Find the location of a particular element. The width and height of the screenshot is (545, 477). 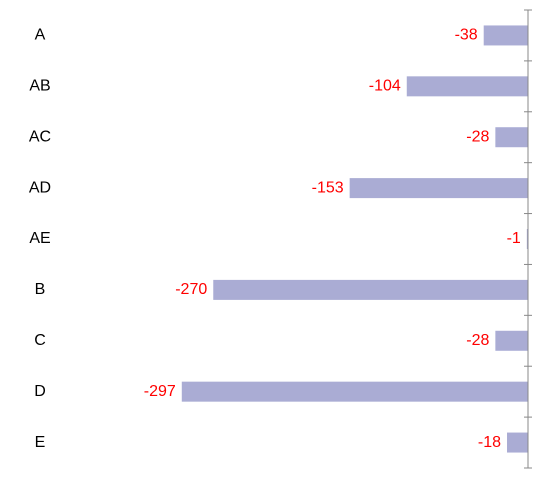

y-tick-label: A is located at coordinates (40, 35).